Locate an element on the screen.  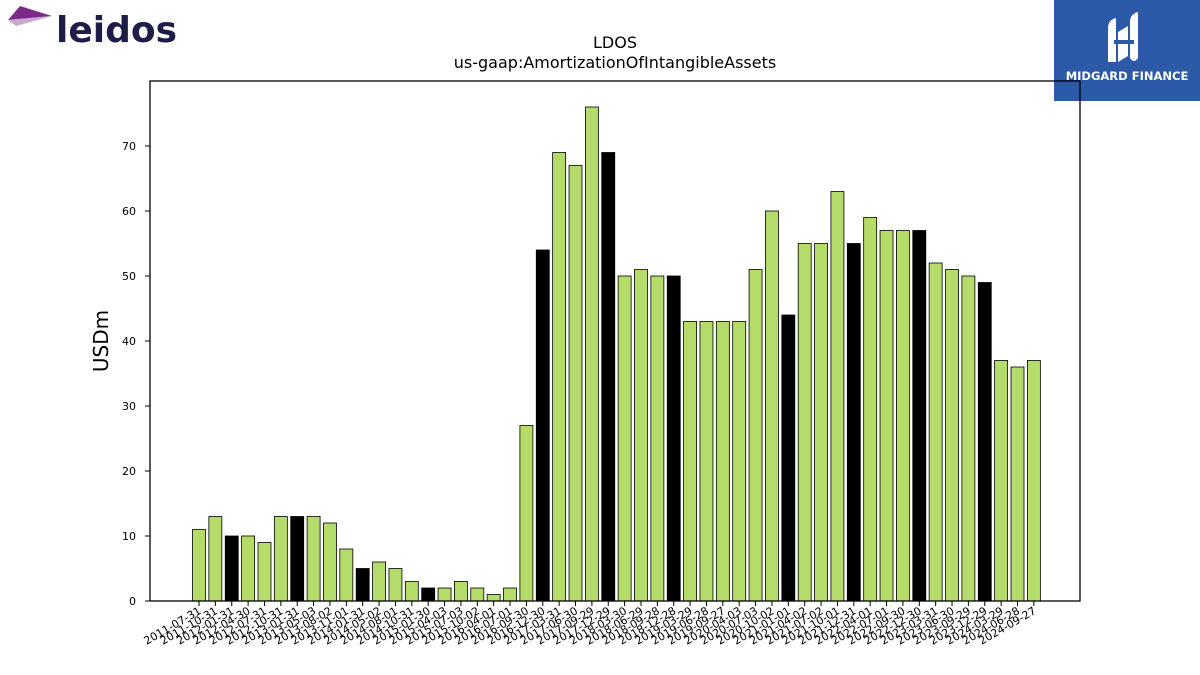
y-tick-label: 0 is located at coordinates (132, 601).